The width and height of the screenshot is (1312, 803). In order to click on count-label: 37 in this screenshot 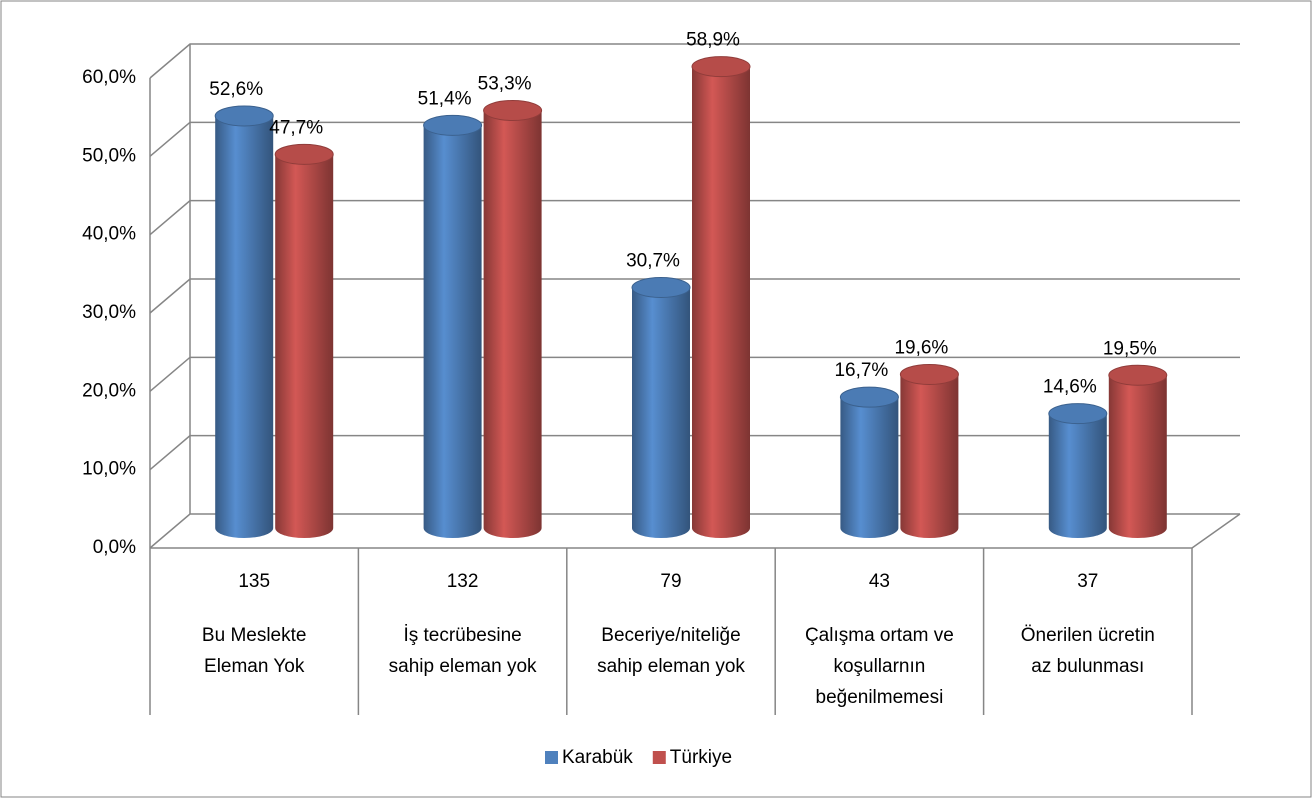, I will do `click(1087, 581)`.